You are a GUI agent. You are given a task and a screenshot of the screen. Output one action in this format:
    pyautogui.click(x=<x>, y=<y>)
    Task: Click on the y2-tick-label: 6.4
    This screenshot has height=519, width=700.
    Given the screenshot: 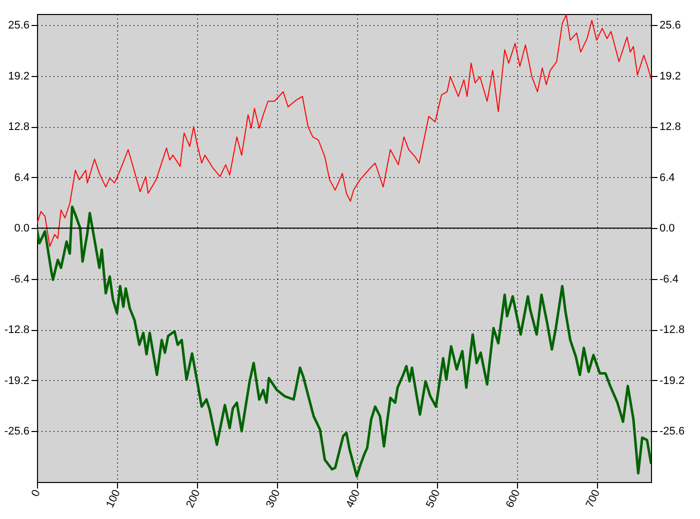 What is the action you would take?
    pyautogui.click(x=667, y=178)
    